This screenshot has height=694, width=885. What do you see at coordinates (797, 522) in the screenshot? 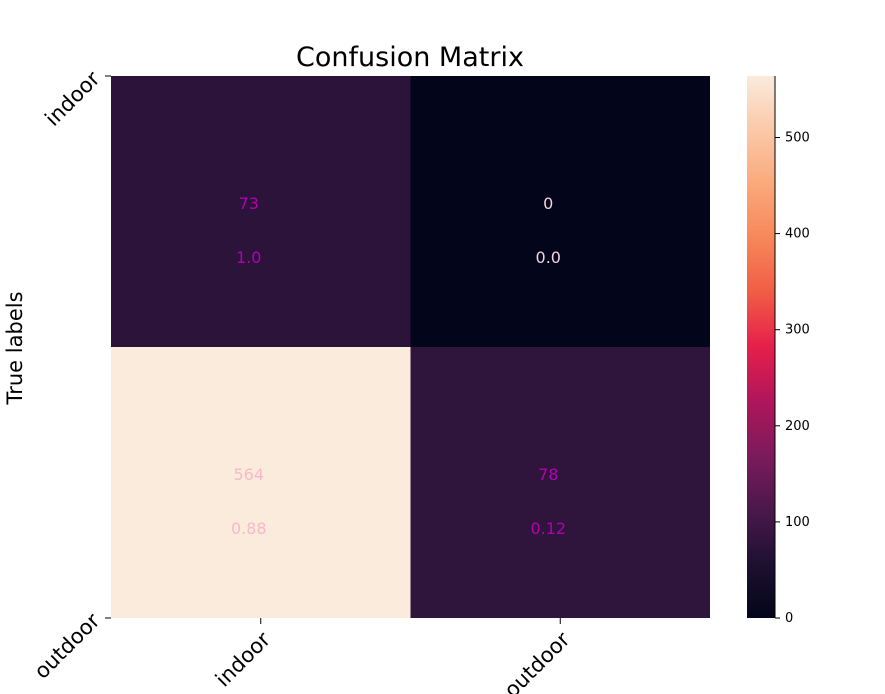
I see `colorbar-tick-label-1: 100` at bounding box center [797, 522].